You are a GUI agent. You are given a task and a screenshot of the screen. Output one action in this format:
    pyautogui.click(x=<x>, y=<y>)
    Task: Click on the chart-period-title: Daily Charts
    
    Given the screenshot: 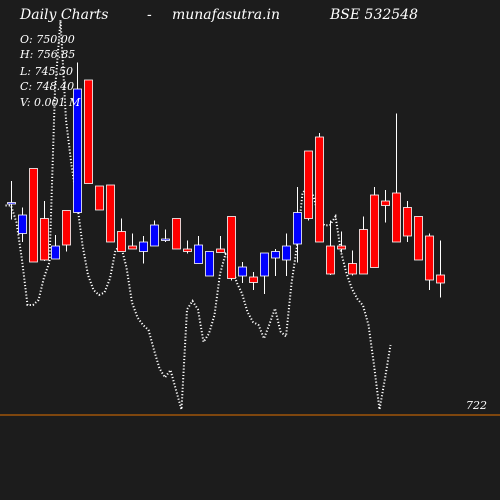 What is the action you would take?
    pyautogui.click(x=63, y=15)
    